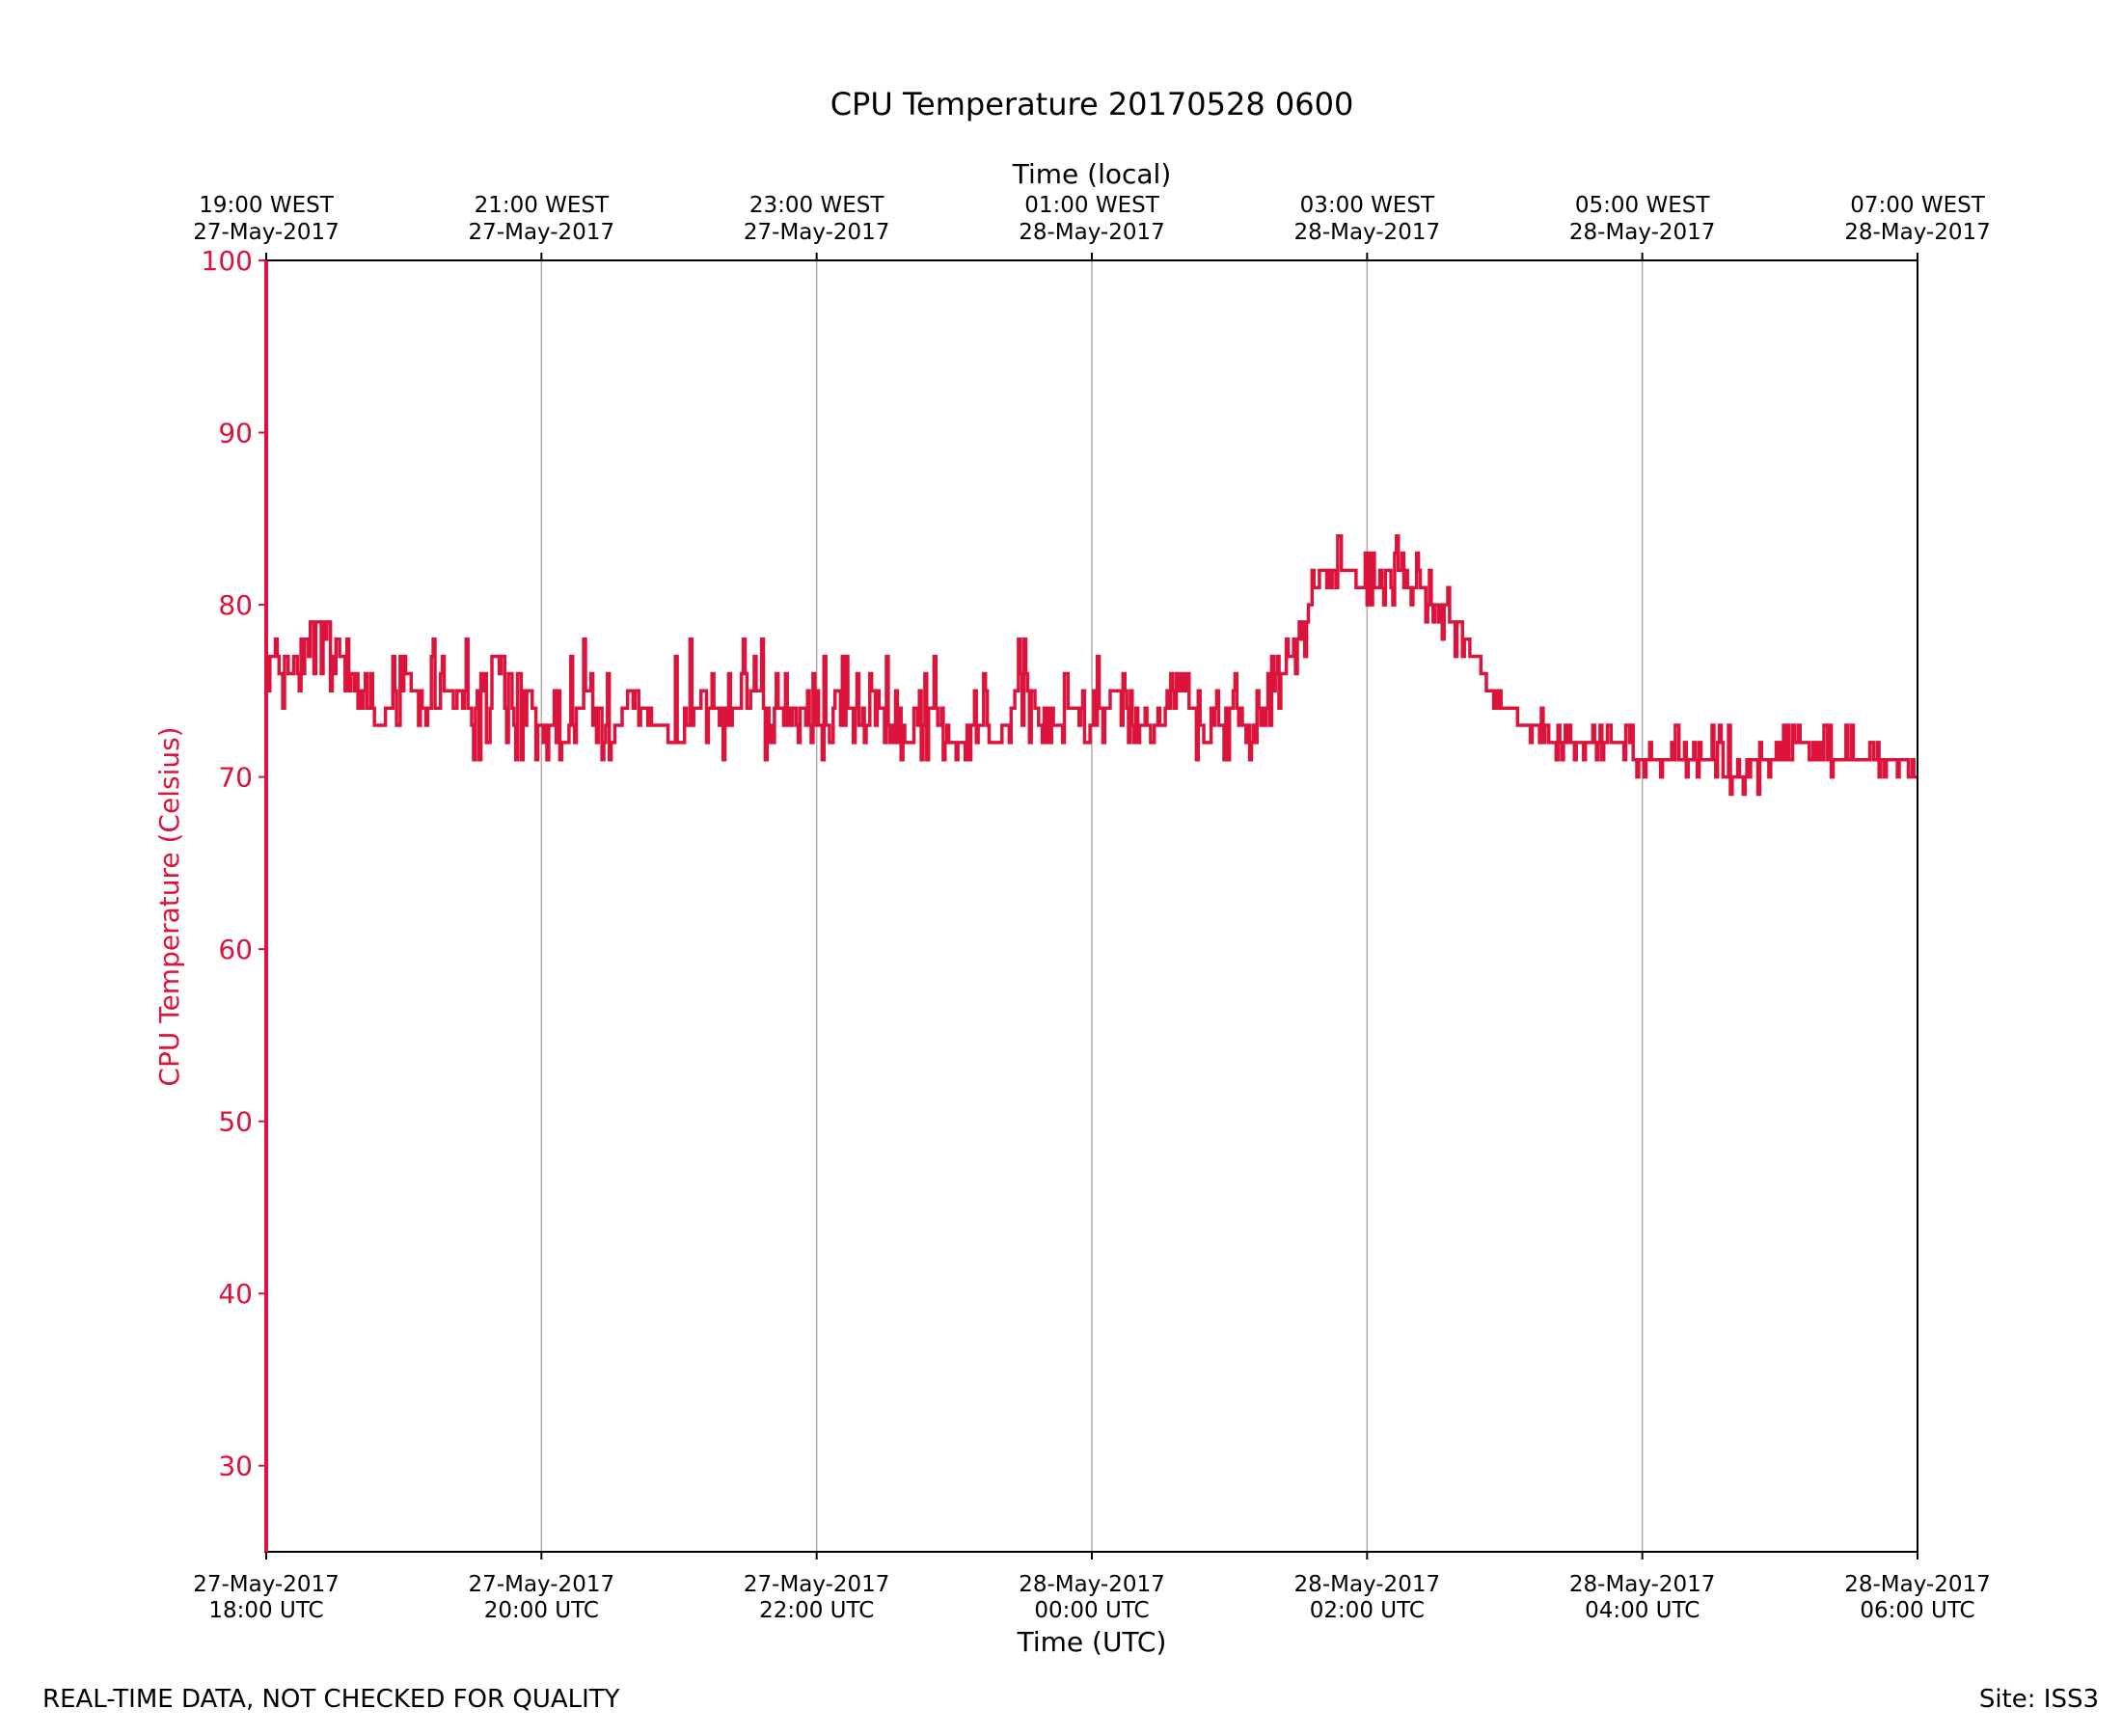 The width and height of the screenshot is (2122, 1736). What do you see at coordinates (1918, 205) in the screenshot?
I see `x2-tick-time: 07:00 WEST` at bounding box center [1918, 205].